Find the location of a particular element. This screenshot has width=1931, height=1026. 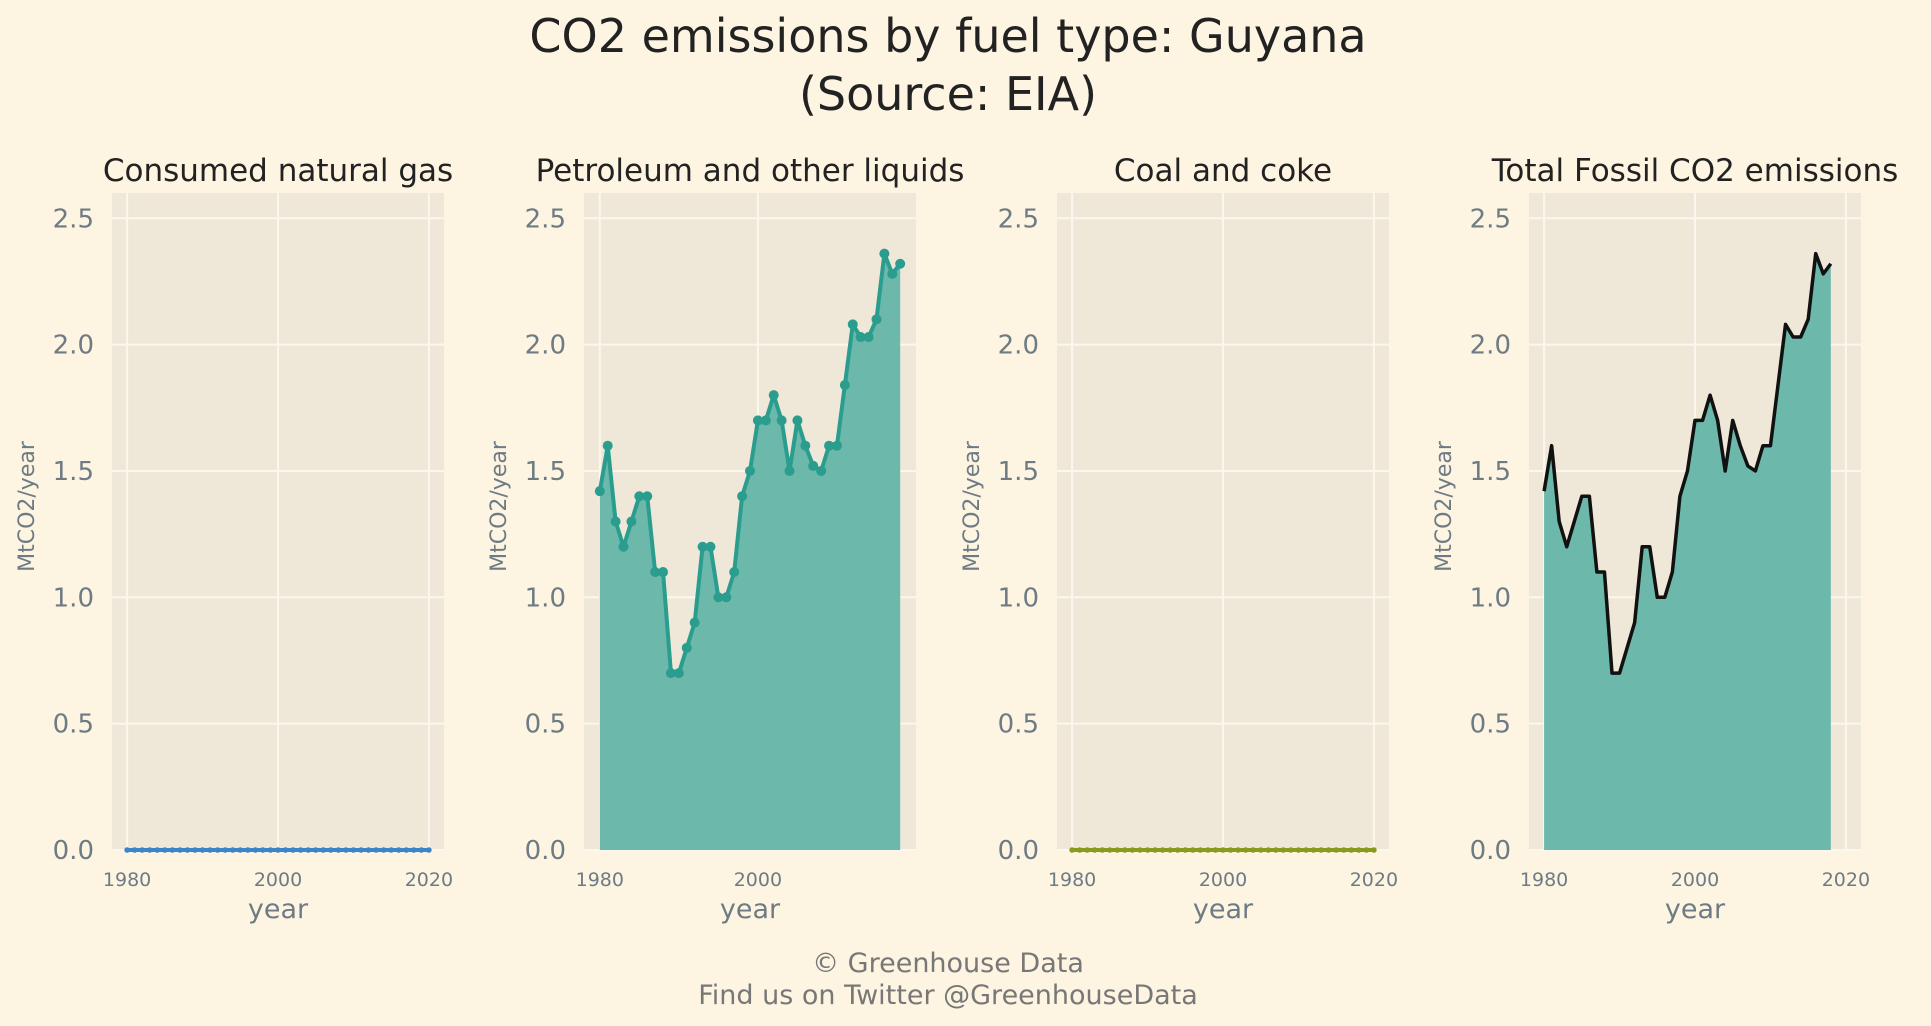

y-tick-label: 0.5 is located at coordinates (1018, 725).